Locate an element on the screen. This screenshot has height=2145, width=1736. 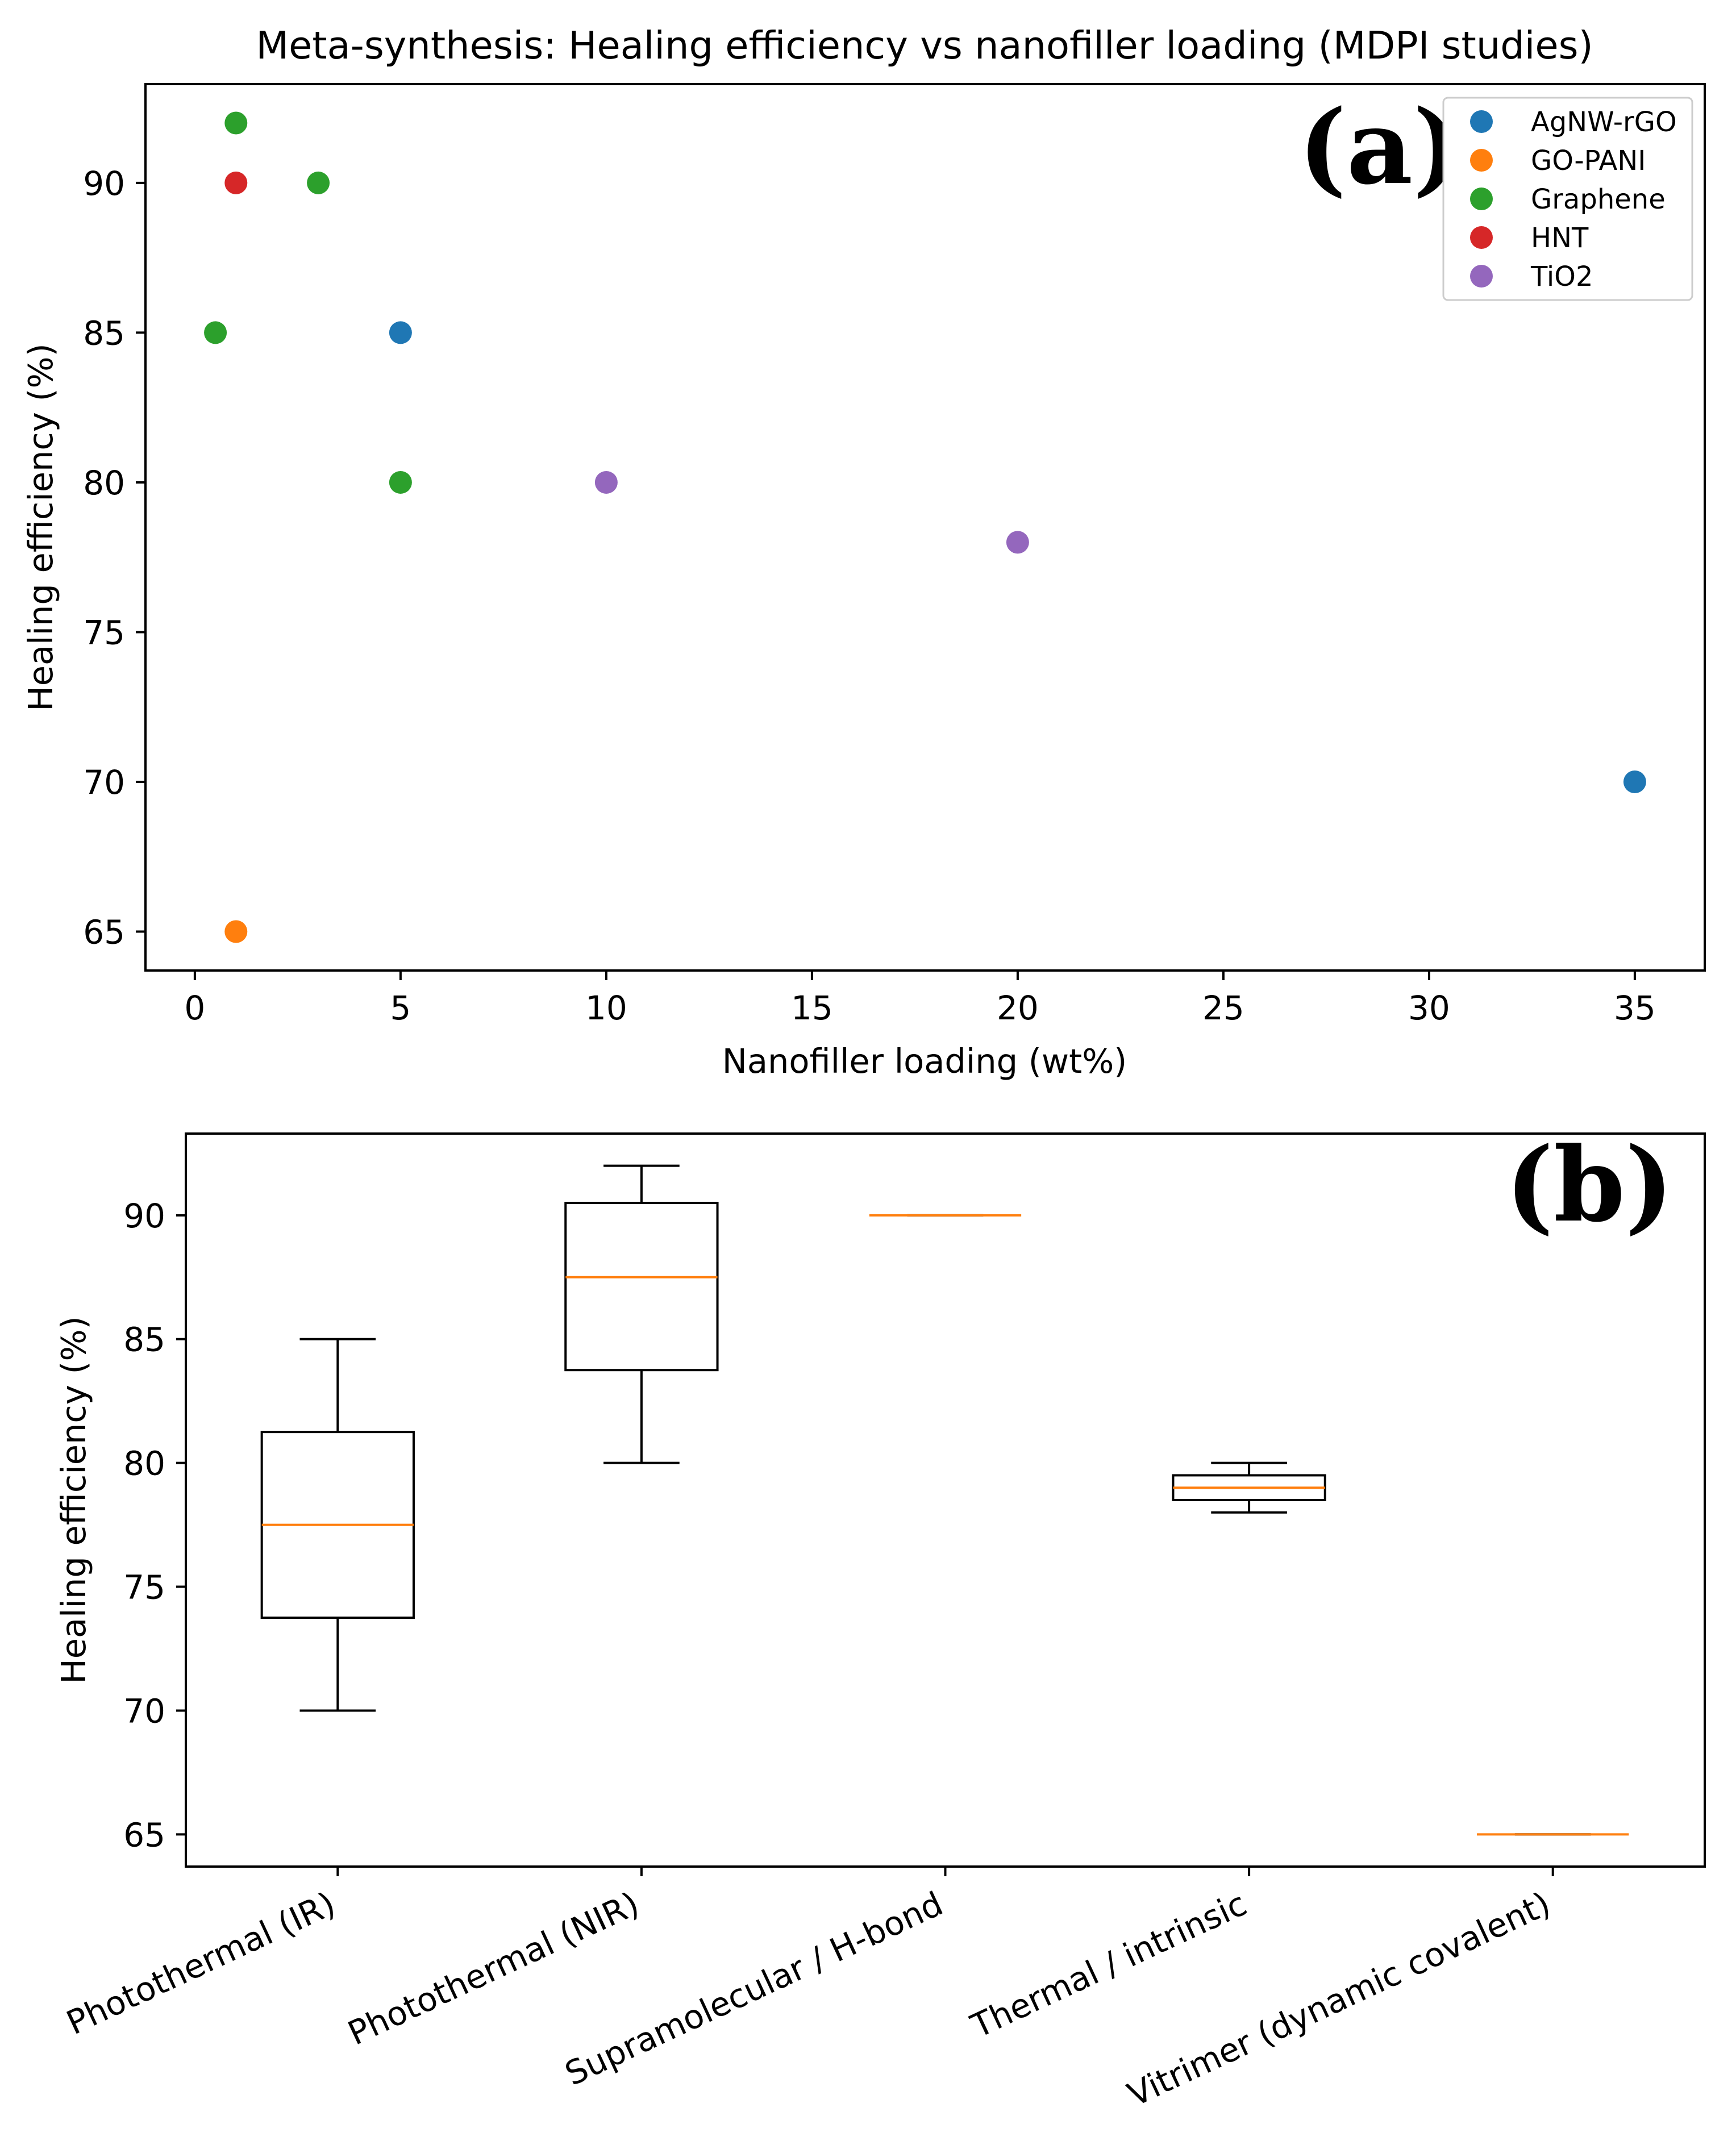
x-tick-label: 0 is located at coordinates (194, 1008).